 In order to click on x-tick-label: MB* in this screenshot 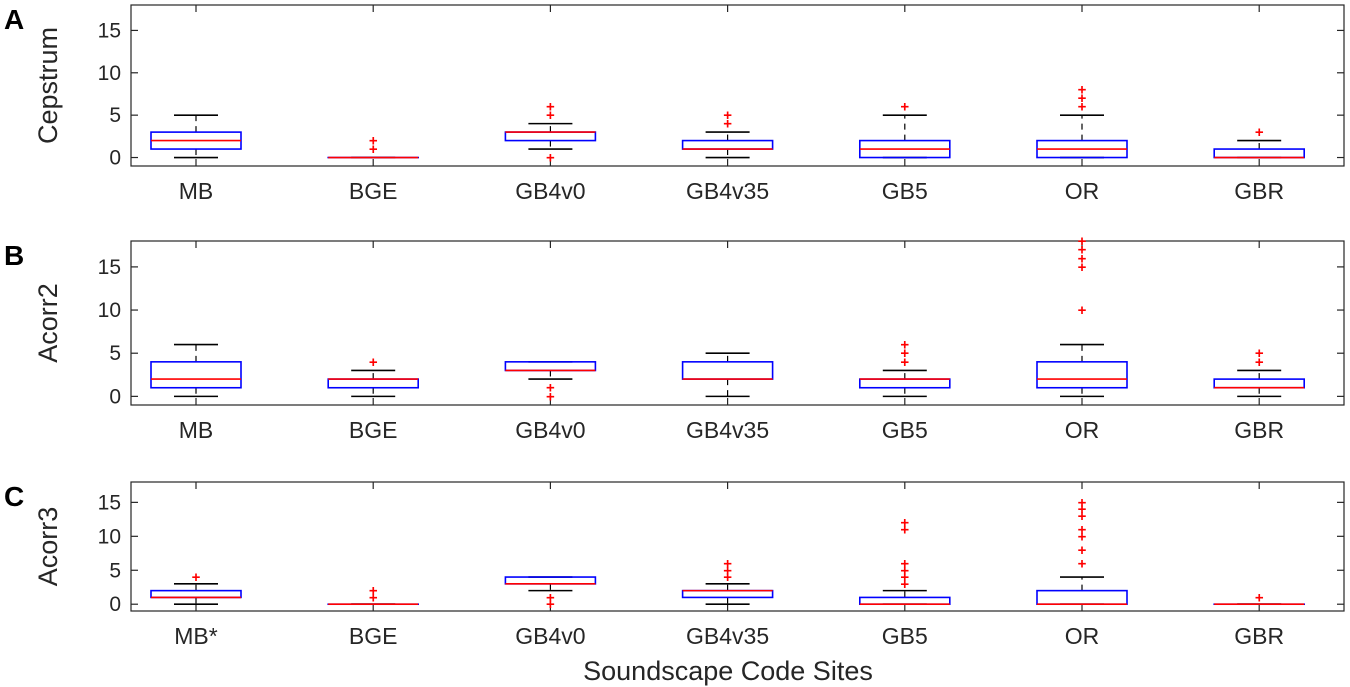, I will do `click(196, 636)`.